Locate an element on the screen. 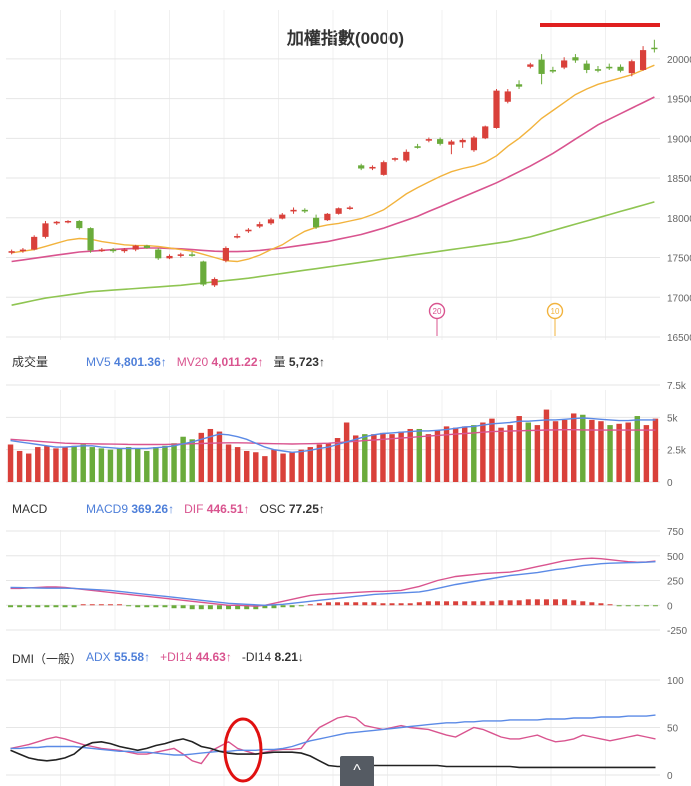  dif-arrow: ↑ is located at coordinates (246, 509).